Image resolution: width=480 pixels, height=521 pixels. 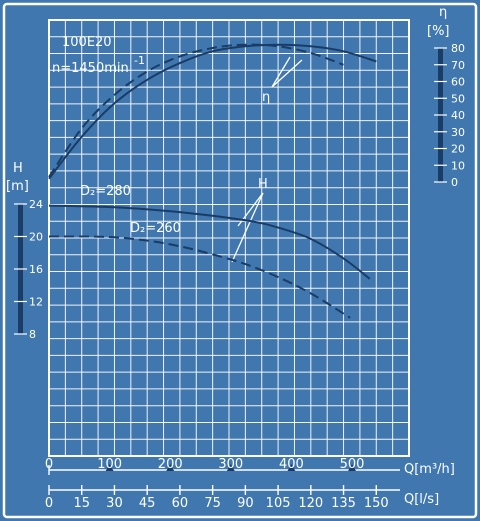 What do you see at coordinates (49, 503) in the screenshot?
I see `q-ls-tick-label: 0` at bounding box center [49, 503].